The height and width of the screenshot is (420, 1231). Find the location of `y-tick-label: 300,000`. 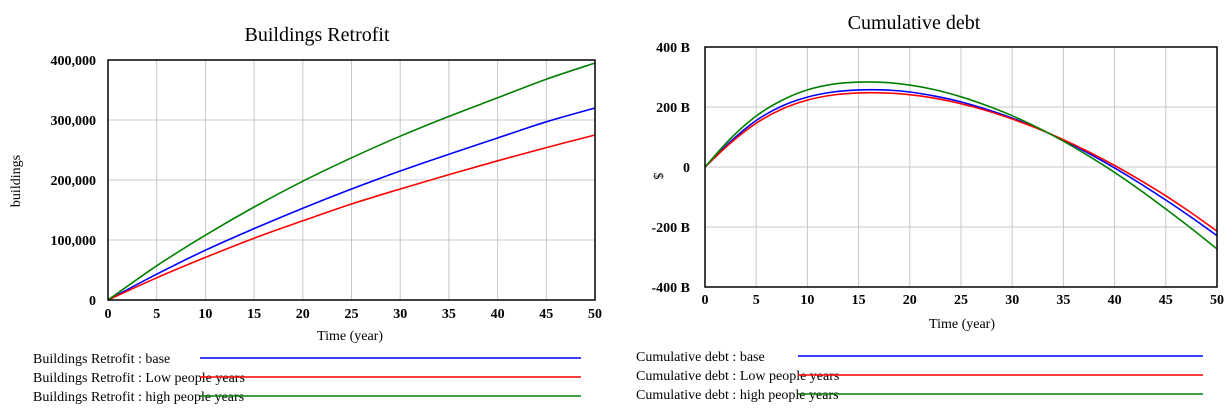

y-tick-label: 300,000 is located at coordinates (74, 121).